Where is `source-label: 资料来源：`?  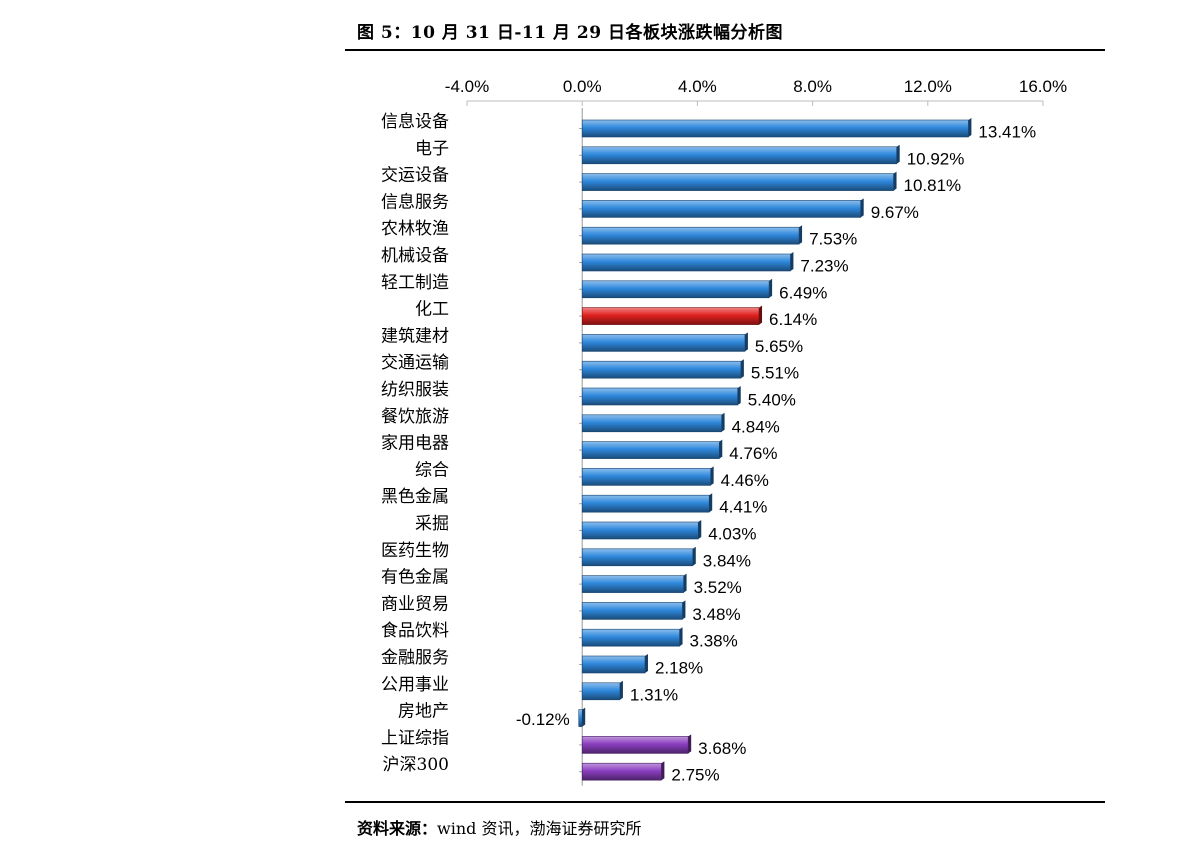 source-label: 资料来源： is located at coordinates (397, 828).